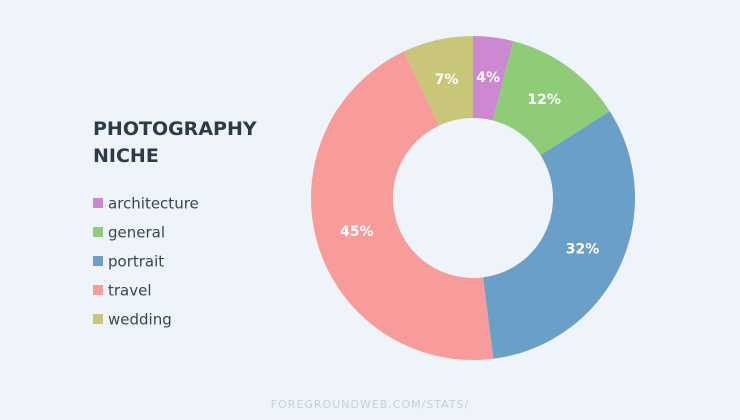 Image resolution: width=740 pixels, height=420 pixels. I want to click on data-label: 12%, so click(544, 100).